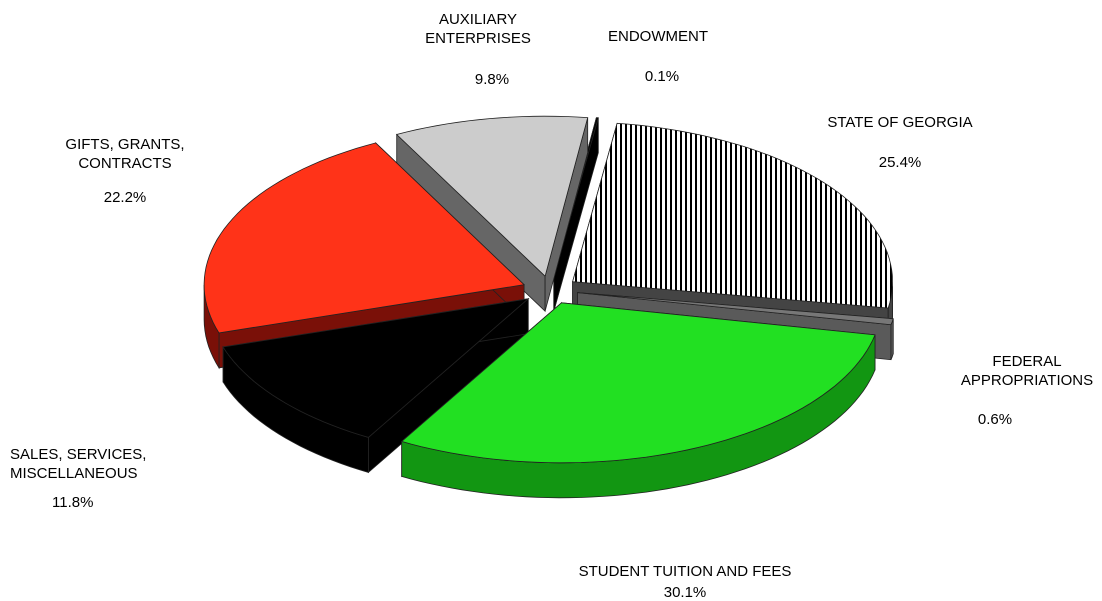 This screenshot has width=1102, height=601. Describe the element at coordinates (492, 79) in the screenshot. I see `value-label: 9.8%` at that location.